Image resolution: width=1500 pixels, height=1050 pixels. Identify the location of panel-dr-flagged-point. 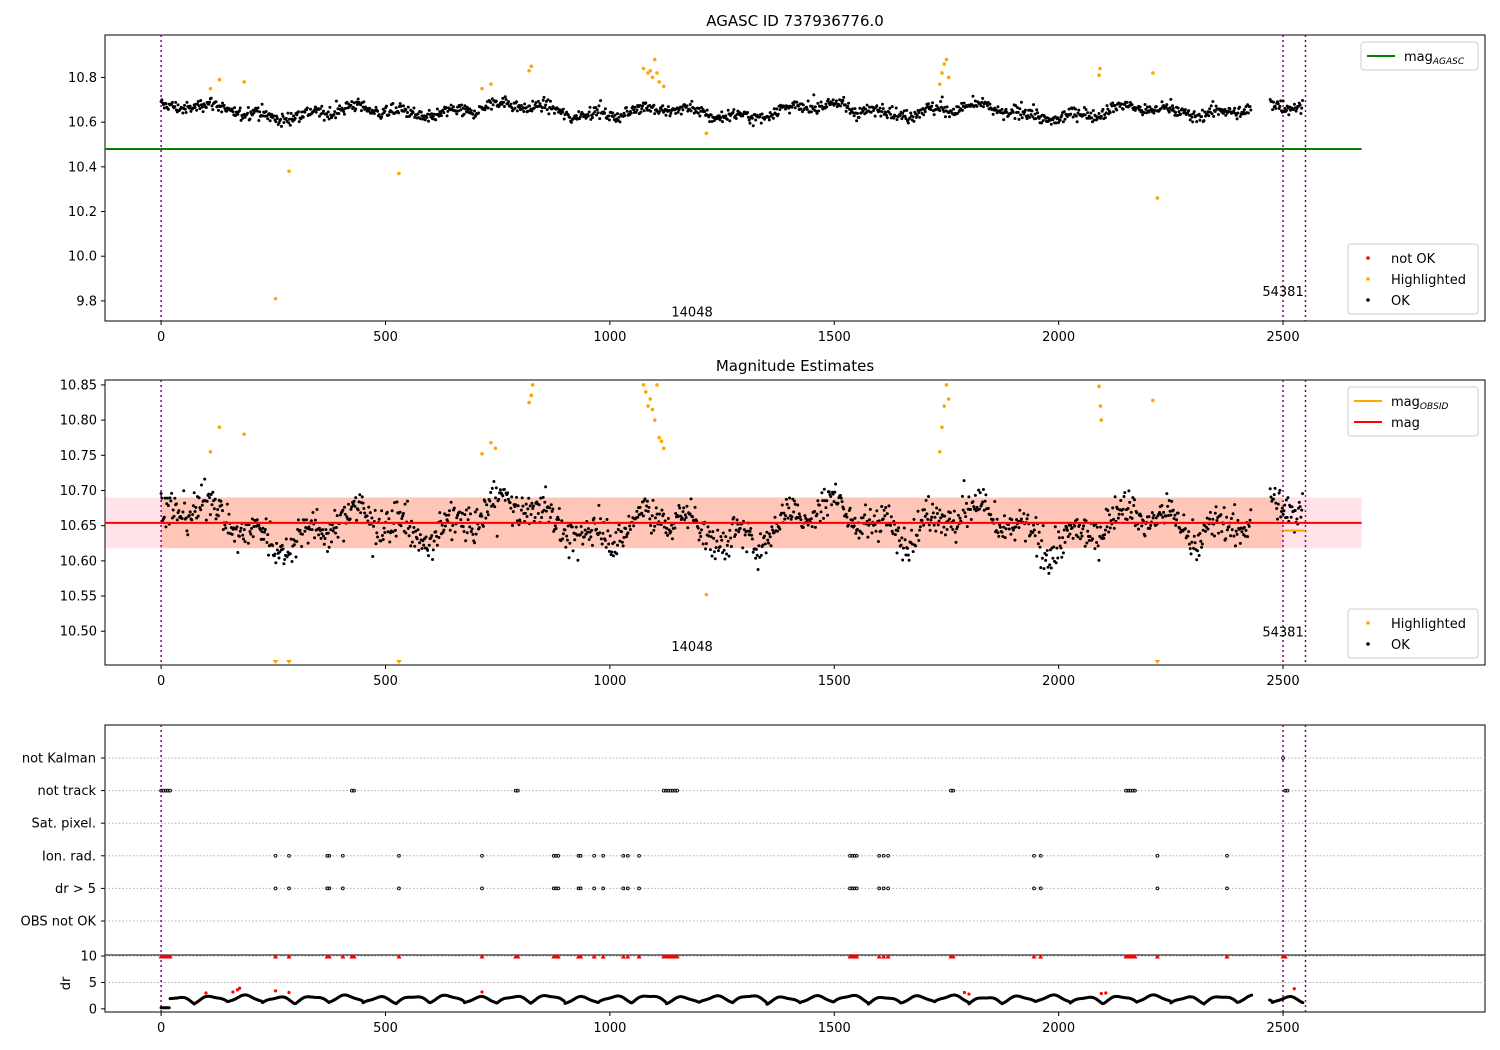
(969, 994).